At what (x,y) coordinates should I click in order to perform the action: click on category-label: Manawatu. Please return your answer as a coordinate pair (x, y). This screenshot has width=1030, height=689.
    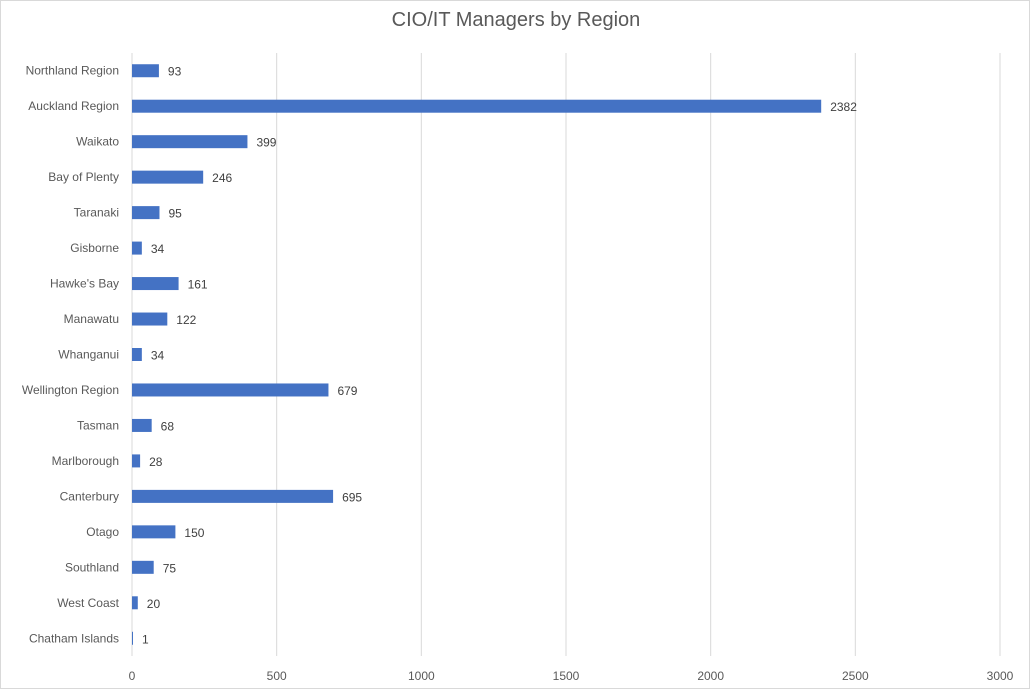
    Looking at the image, I should click on (91, 319).